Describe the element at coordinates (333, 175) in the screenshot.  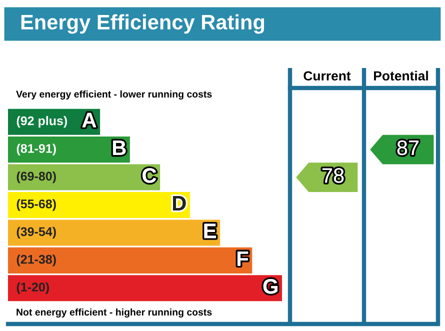
I see `text: 78` at that location.